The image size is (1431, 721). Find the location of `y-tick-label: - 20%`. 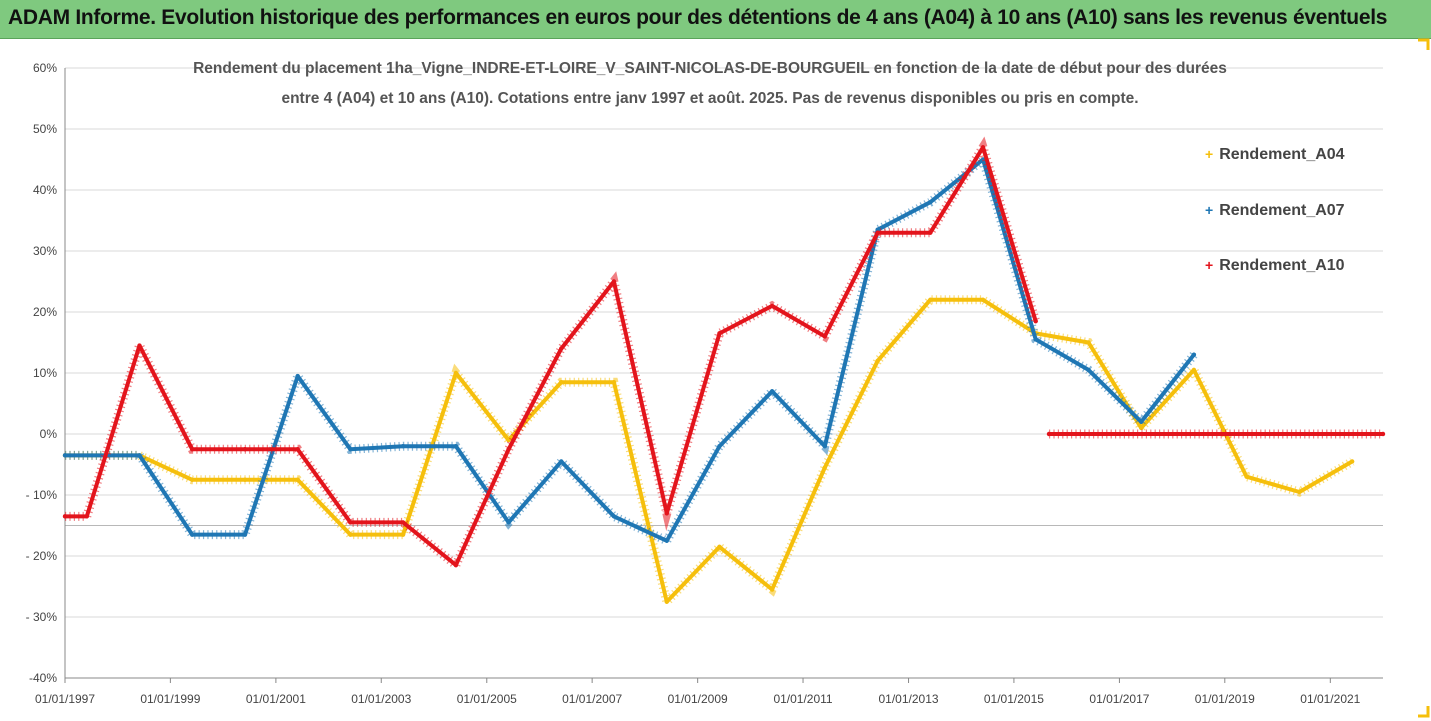

y-tick-label: - 20% is located at coordinates (42, 556).